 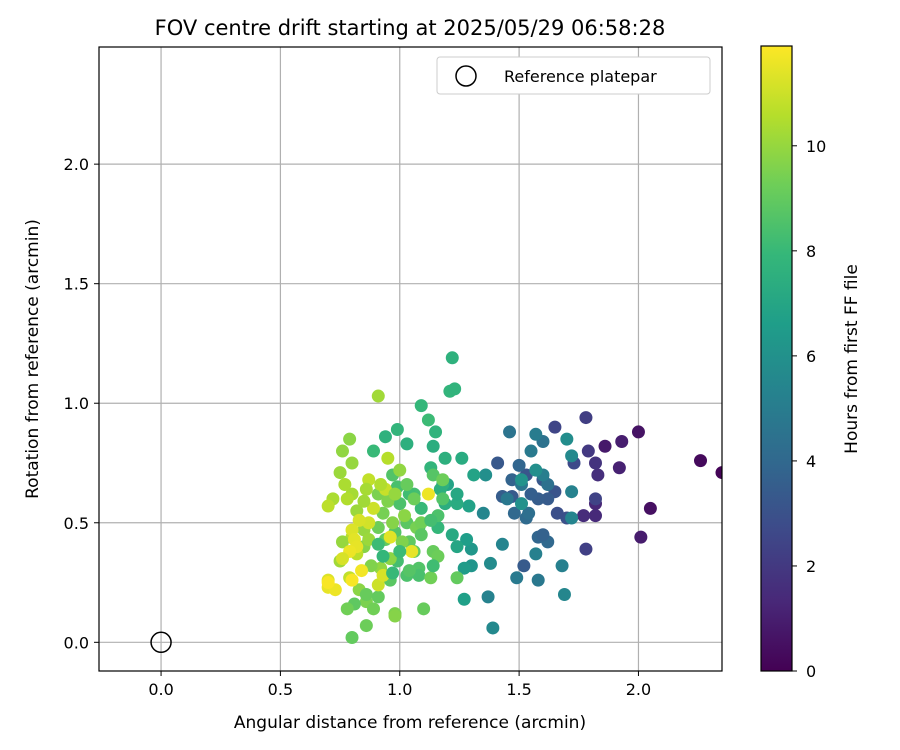 I want to click on colorbar-tick-label: 8, so click(x=811, y=251).